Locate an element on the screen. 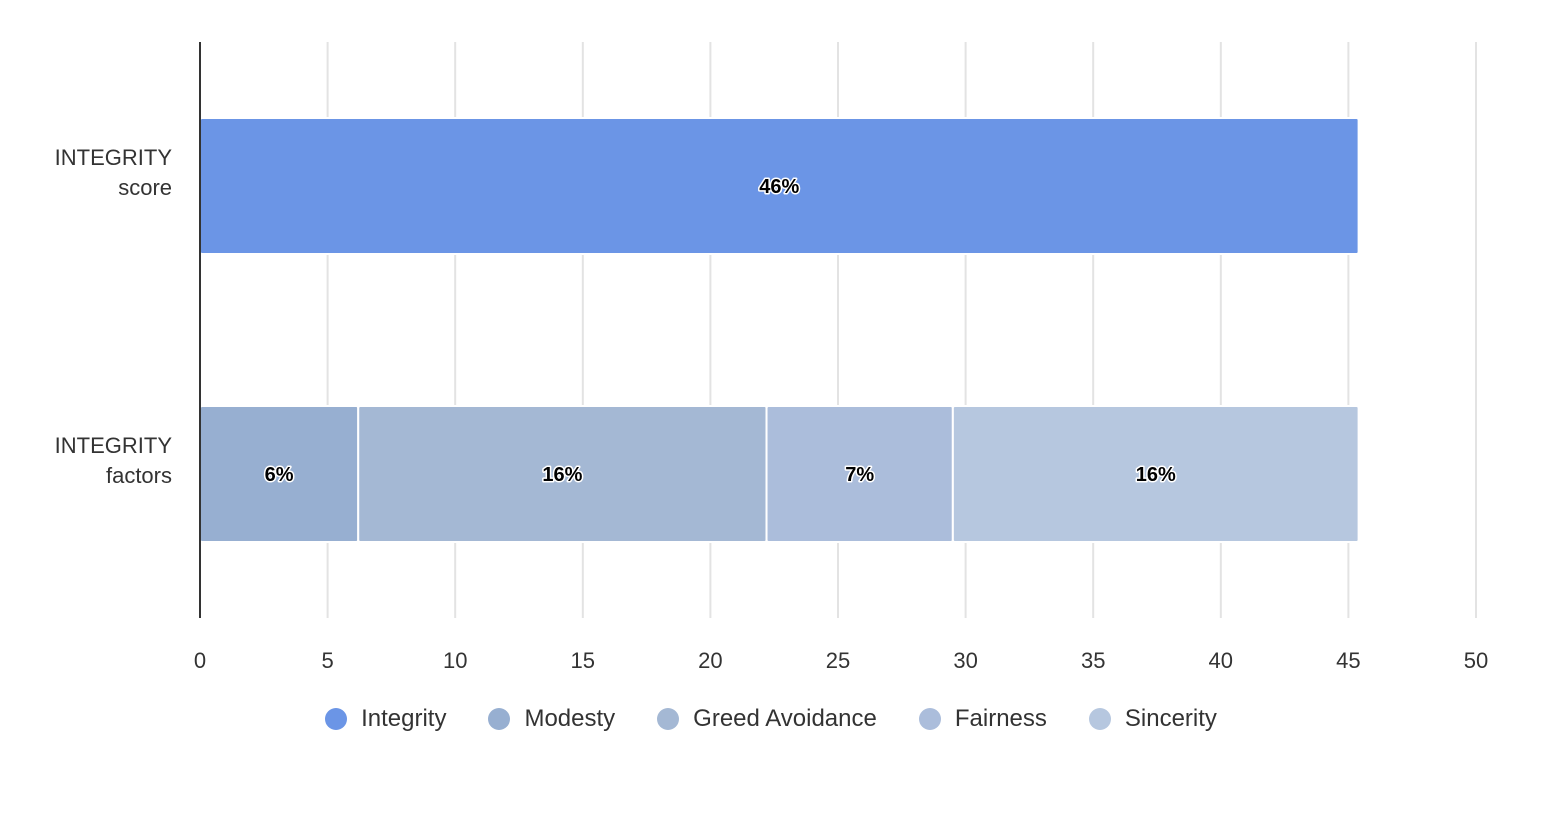 Image resolution: width=1542 pixels, height=820 pixels. x-tick-label: 25 is located at coordinates (838, 660).